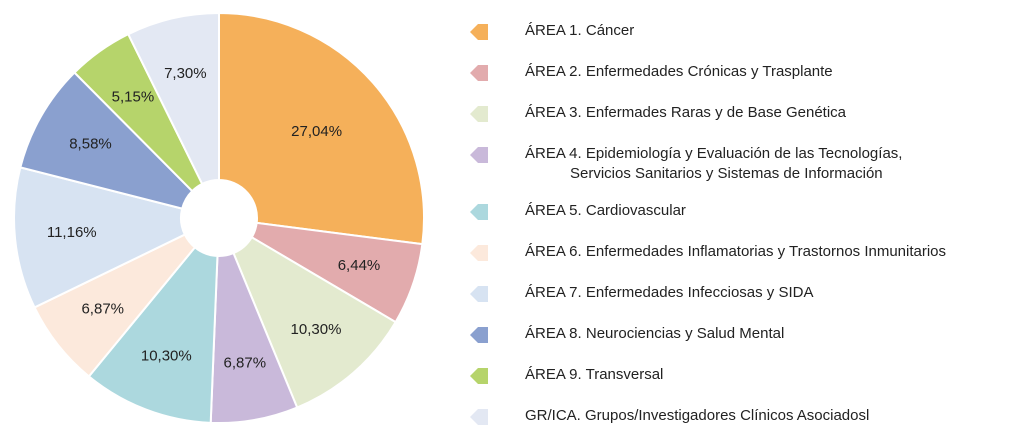  Describe the element at coordinates (708, 303) in the screenshot. I see `legend-item: ÁREA 7. Enfermedades Infecciosas y SIDA` at that location.